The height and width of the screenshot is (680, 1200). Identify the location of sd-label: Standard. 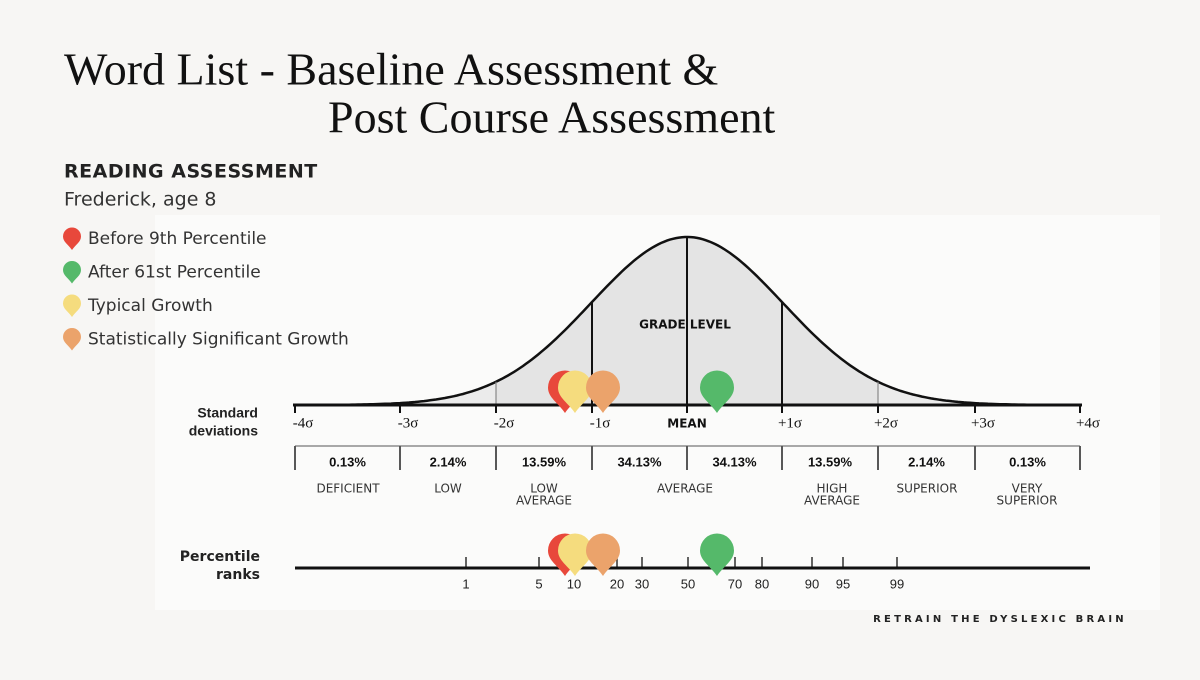
(227, 413).